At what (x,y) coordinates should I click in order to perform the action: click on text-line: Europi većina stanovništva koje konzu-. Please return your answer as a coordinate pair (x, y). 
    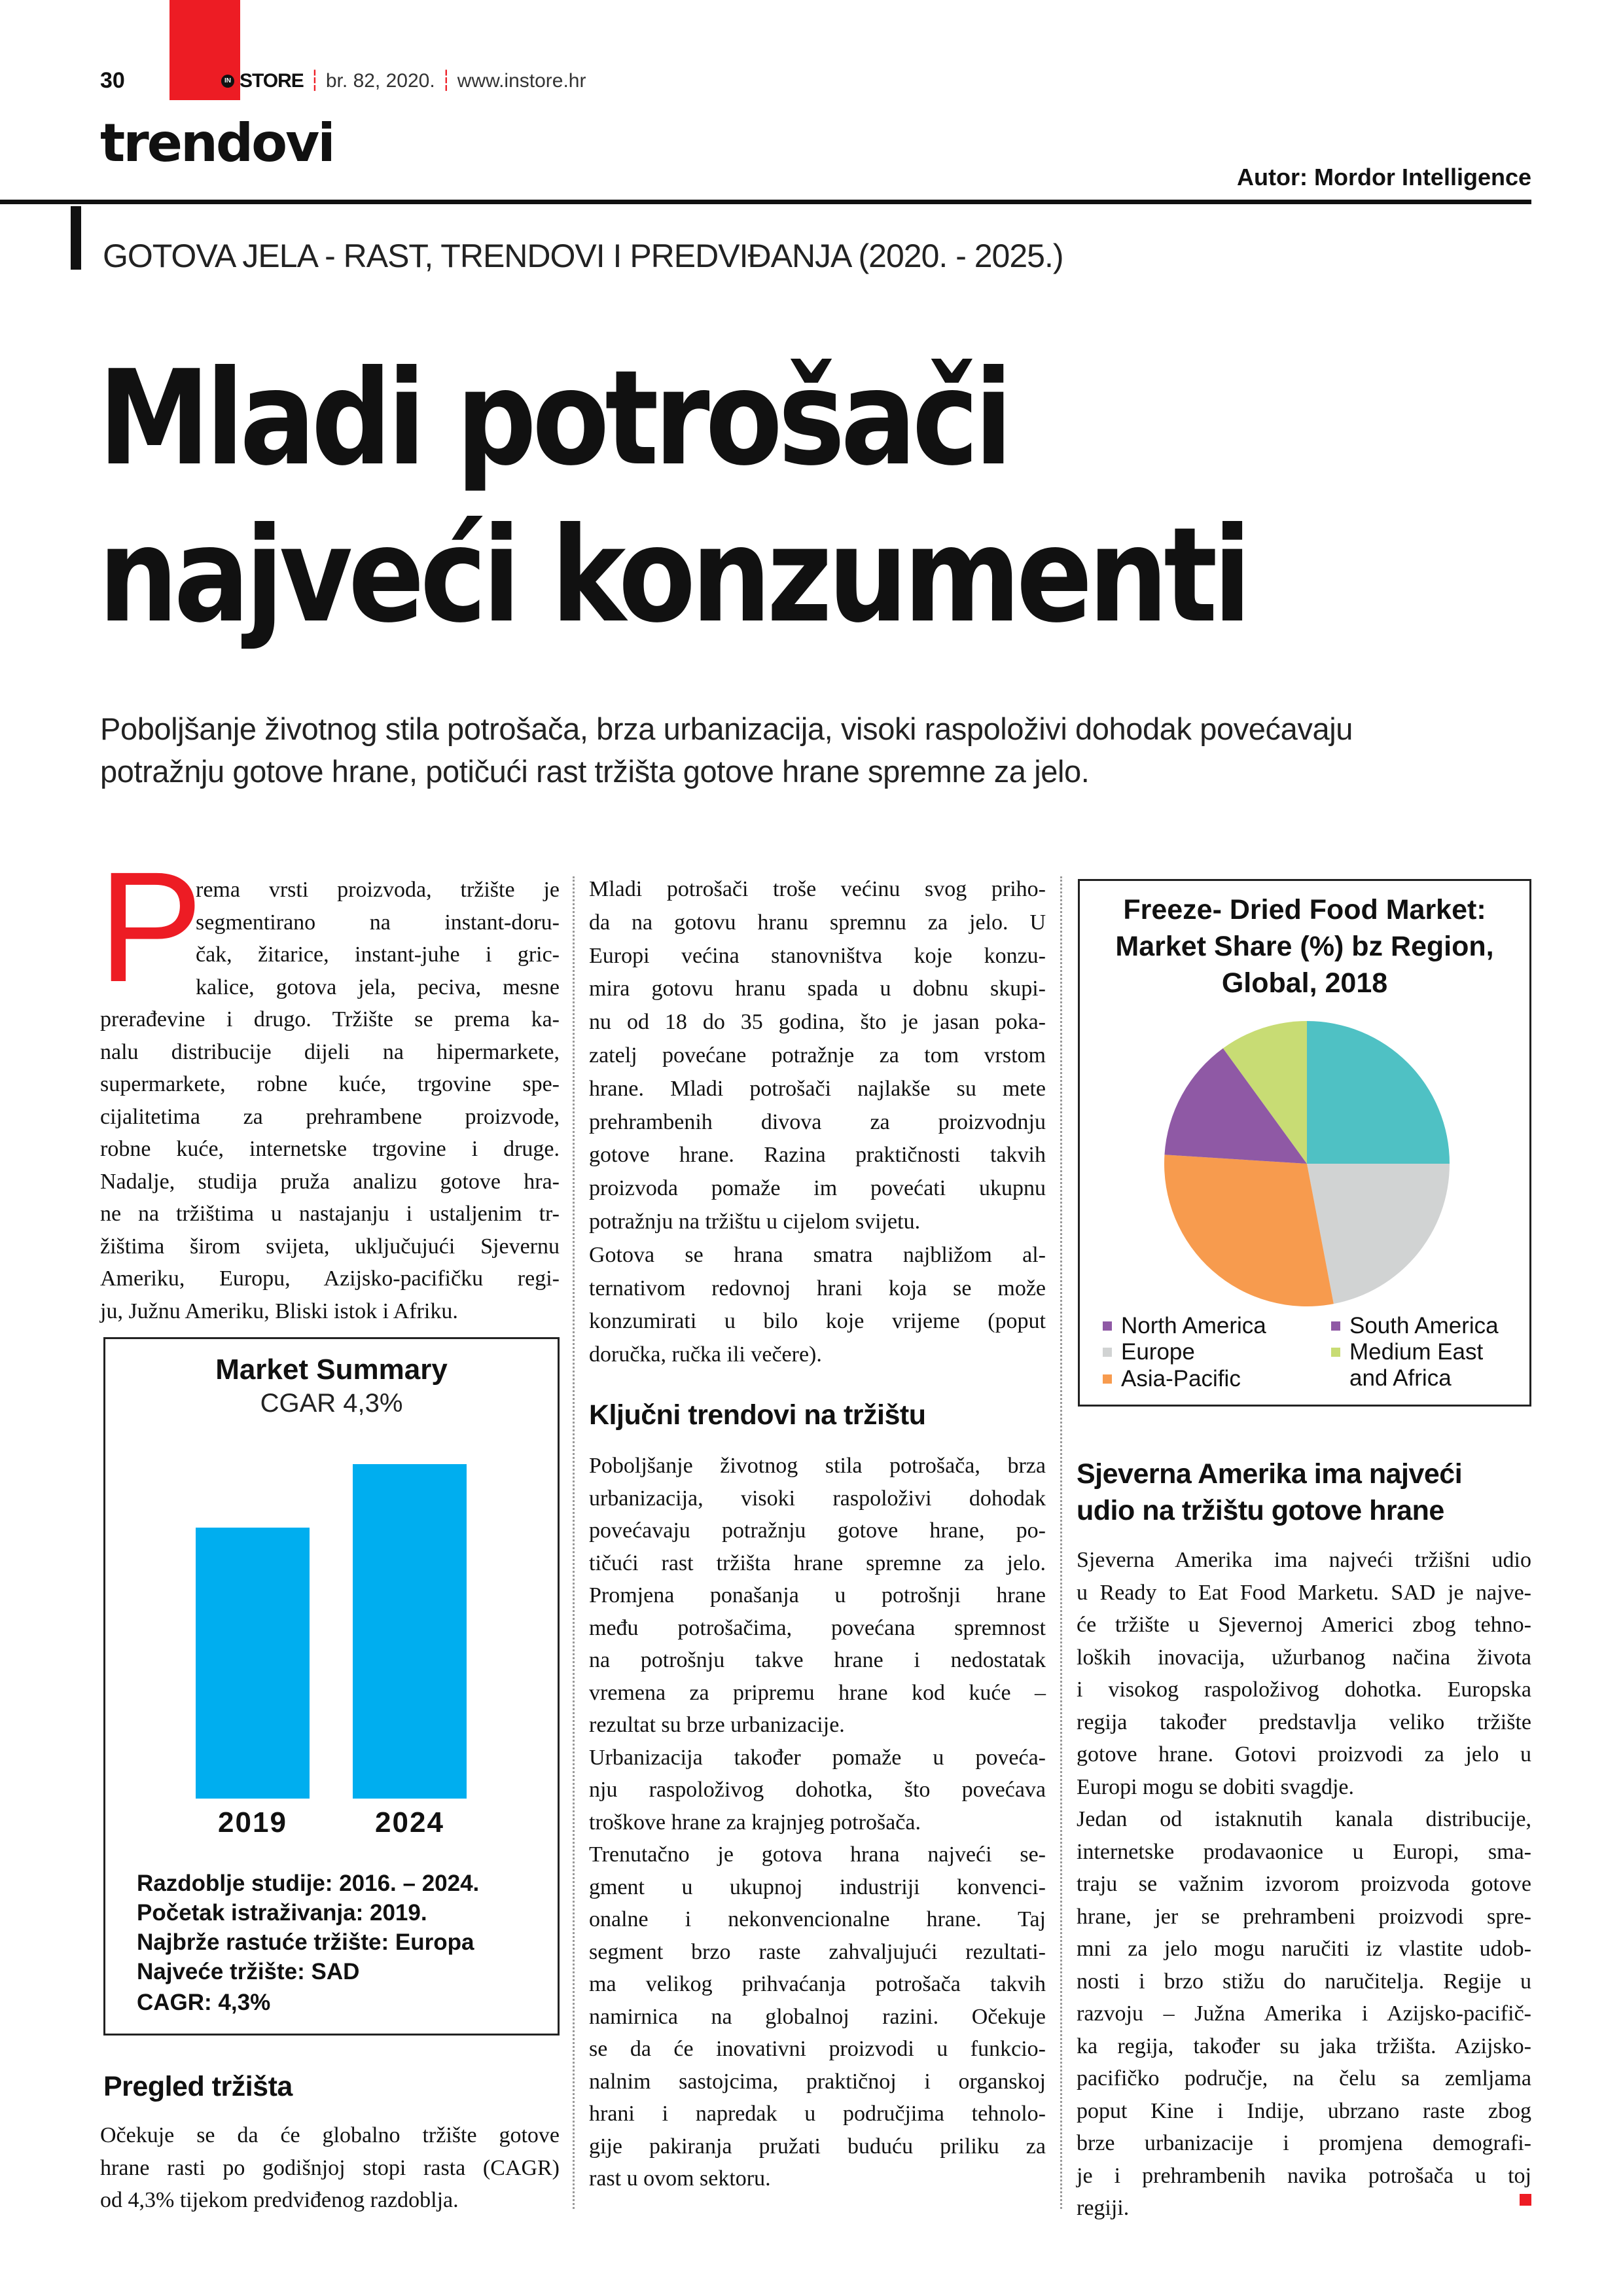
    Looking at the image, I should click on (818, 956).